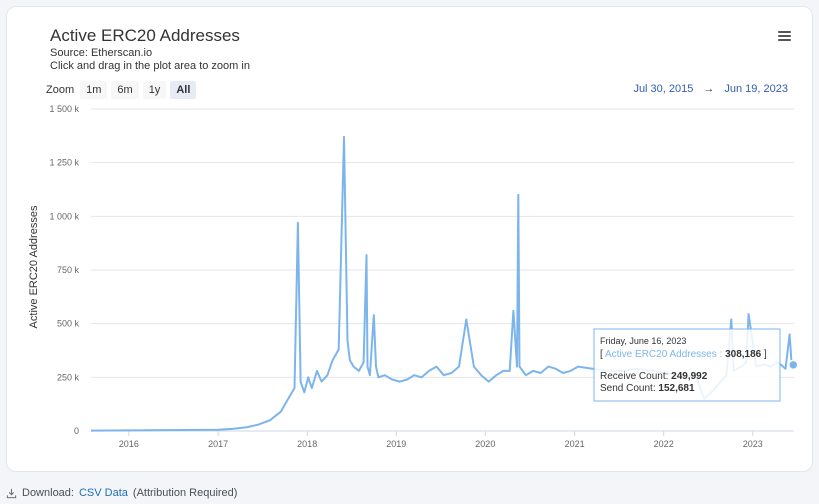  I want to click on tooltip-series-name: Active ERC20 Addresses, so click(661, 354).